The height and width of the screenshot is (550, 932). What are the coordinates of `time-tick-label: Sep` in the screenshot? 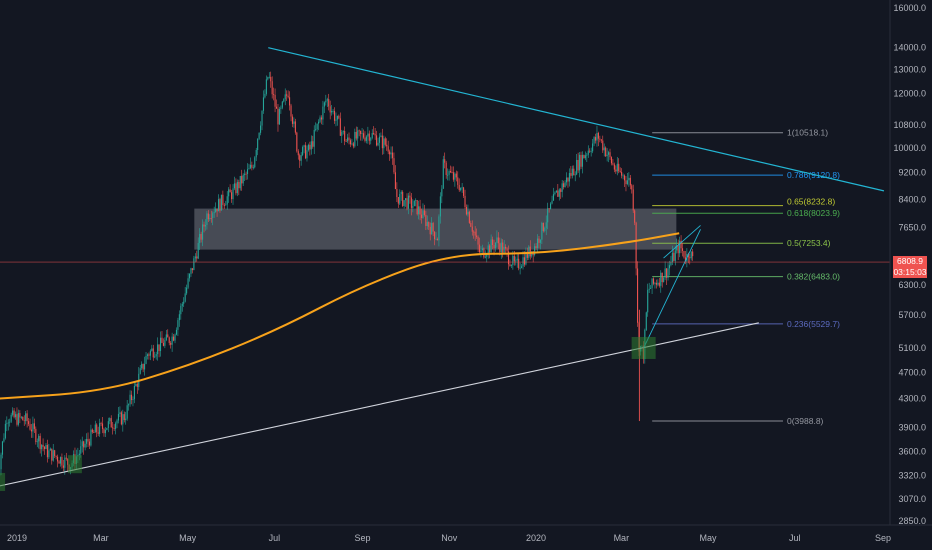 It's located at (883, 538).